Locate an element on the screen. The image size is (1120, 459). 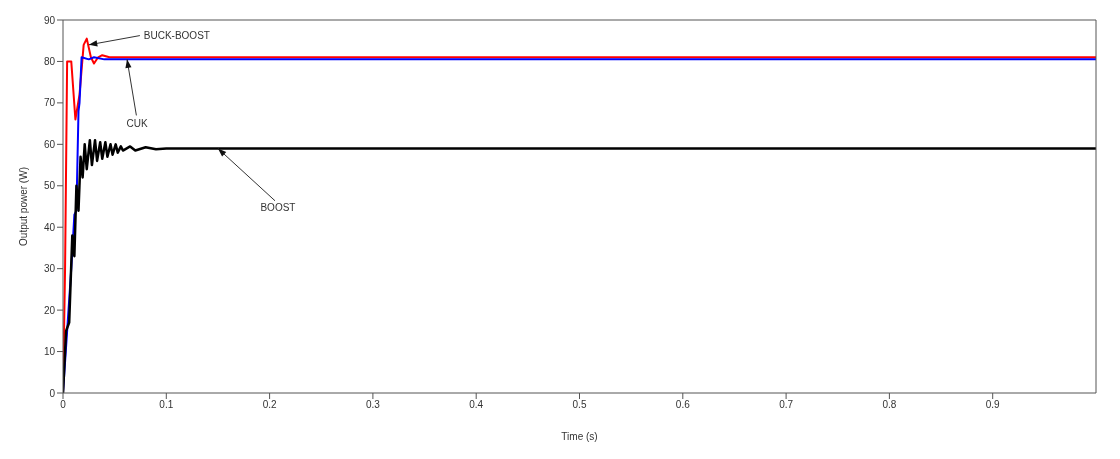
x-tick-label: 0.6 is located at coordinates (683, 405).